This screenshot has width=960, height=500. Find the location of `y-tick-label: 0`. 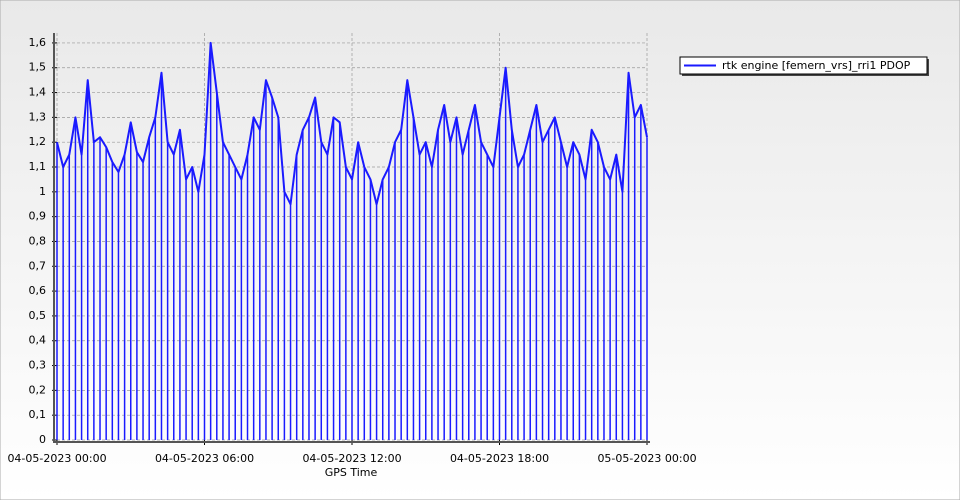

y-tick-label: 0 is located at coordinates (42, 439).